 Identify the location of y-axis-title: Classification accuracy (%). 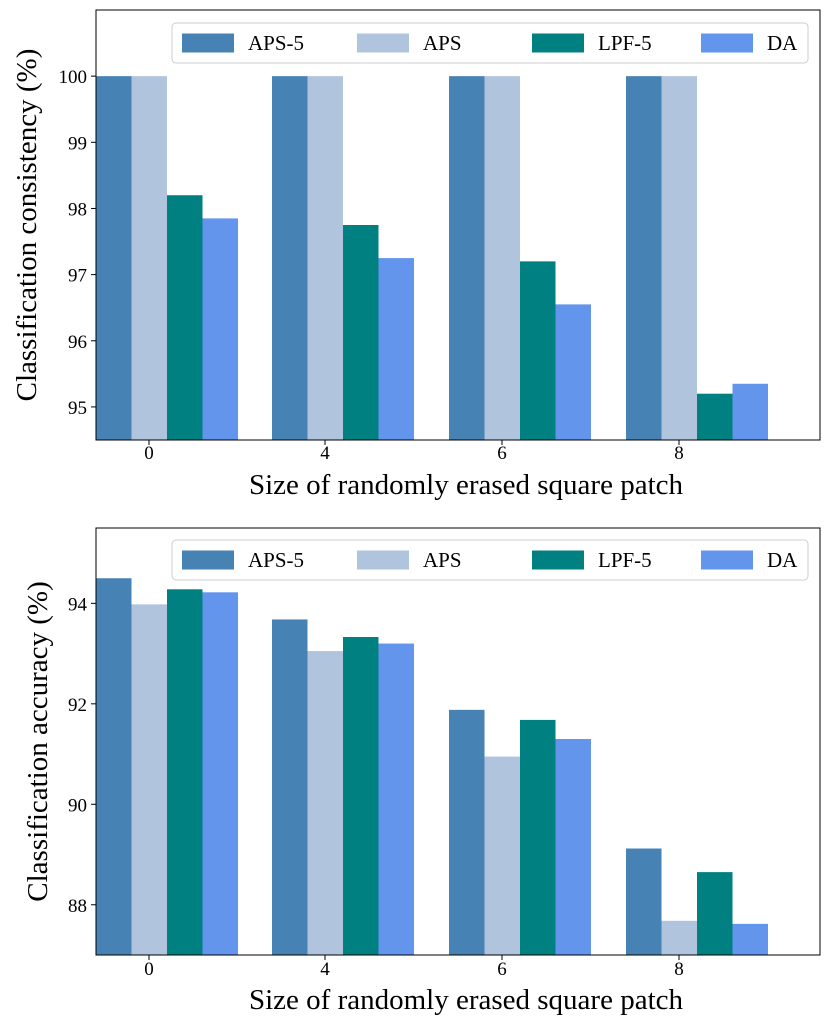
(38, 741).